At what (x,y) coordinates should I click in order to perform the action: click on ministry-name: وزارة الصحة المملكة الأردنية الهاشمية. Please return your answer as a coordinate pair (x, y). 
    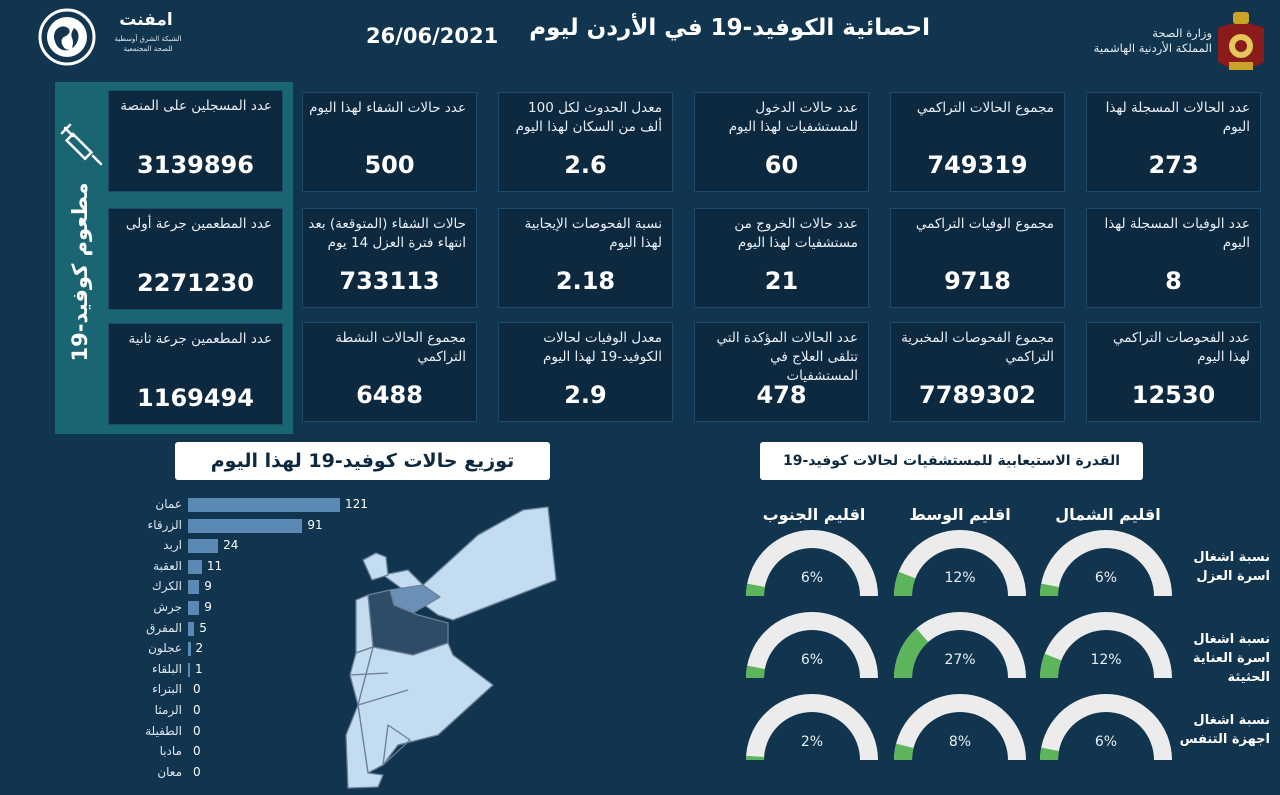
    Looking at the image, I should click on (1152, 40).